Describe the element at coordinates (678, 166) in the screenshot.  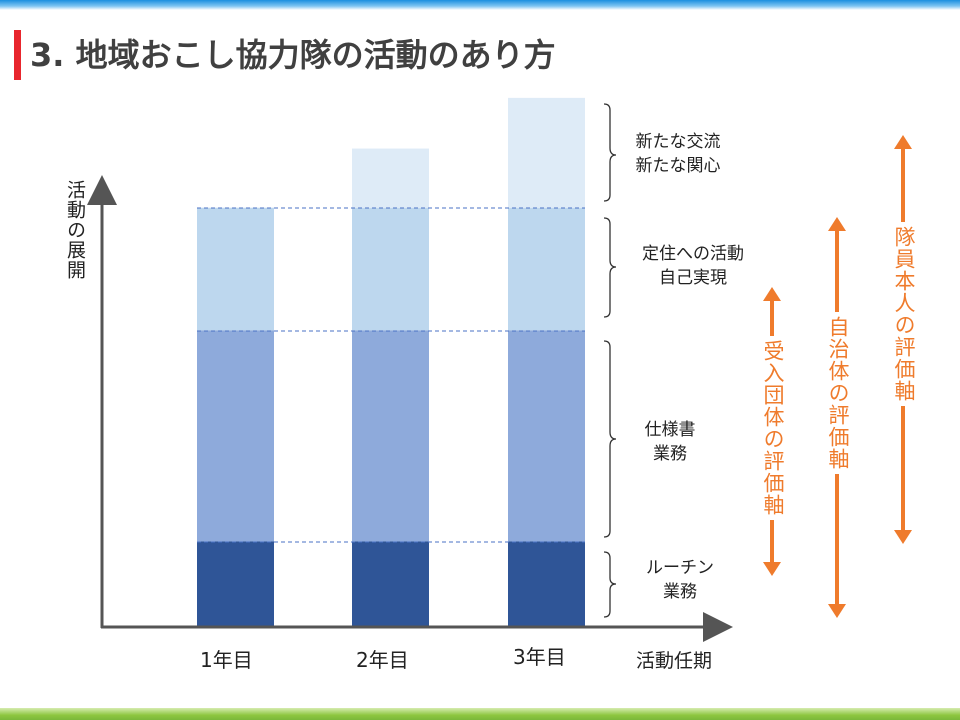
I see `label-new-line-2: 新たな関心` at that location.